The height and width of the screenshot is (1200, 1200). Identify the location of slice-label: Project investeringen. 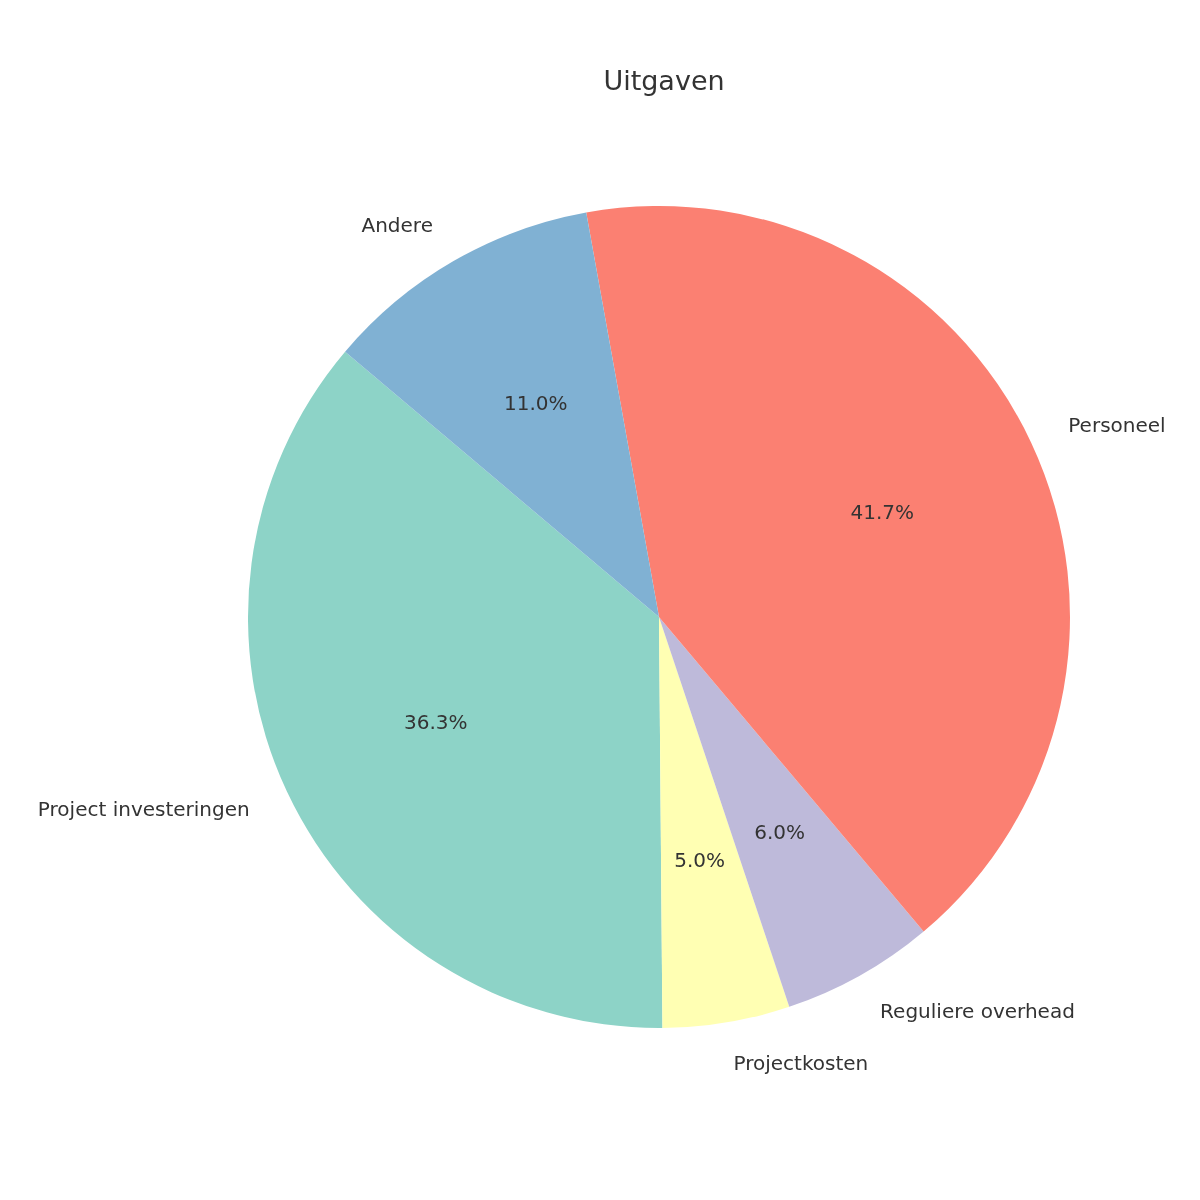
(143, 809).